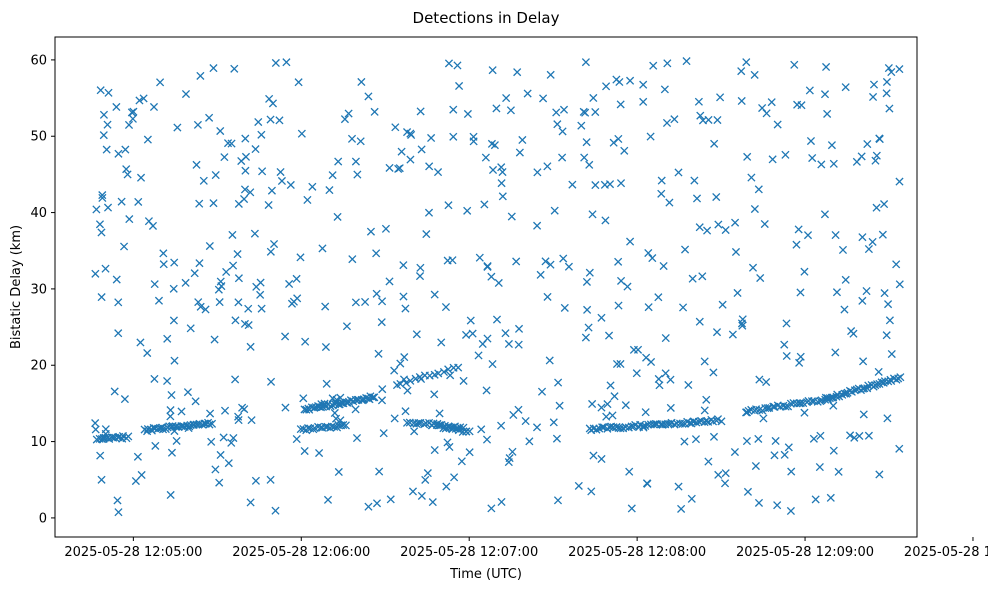 The height and width of the screenshot is (590, 988). Describe the element at coordinates (805, 552) in the screenshot. I see `x-tick-label: 2025-05-28 12:09:00` at that location.